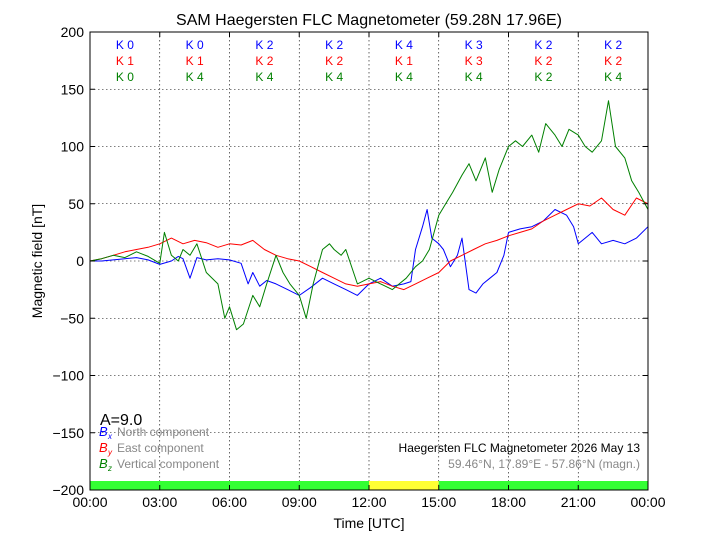  I want to click on x-tick-label: 06:00, so click(229, 502).